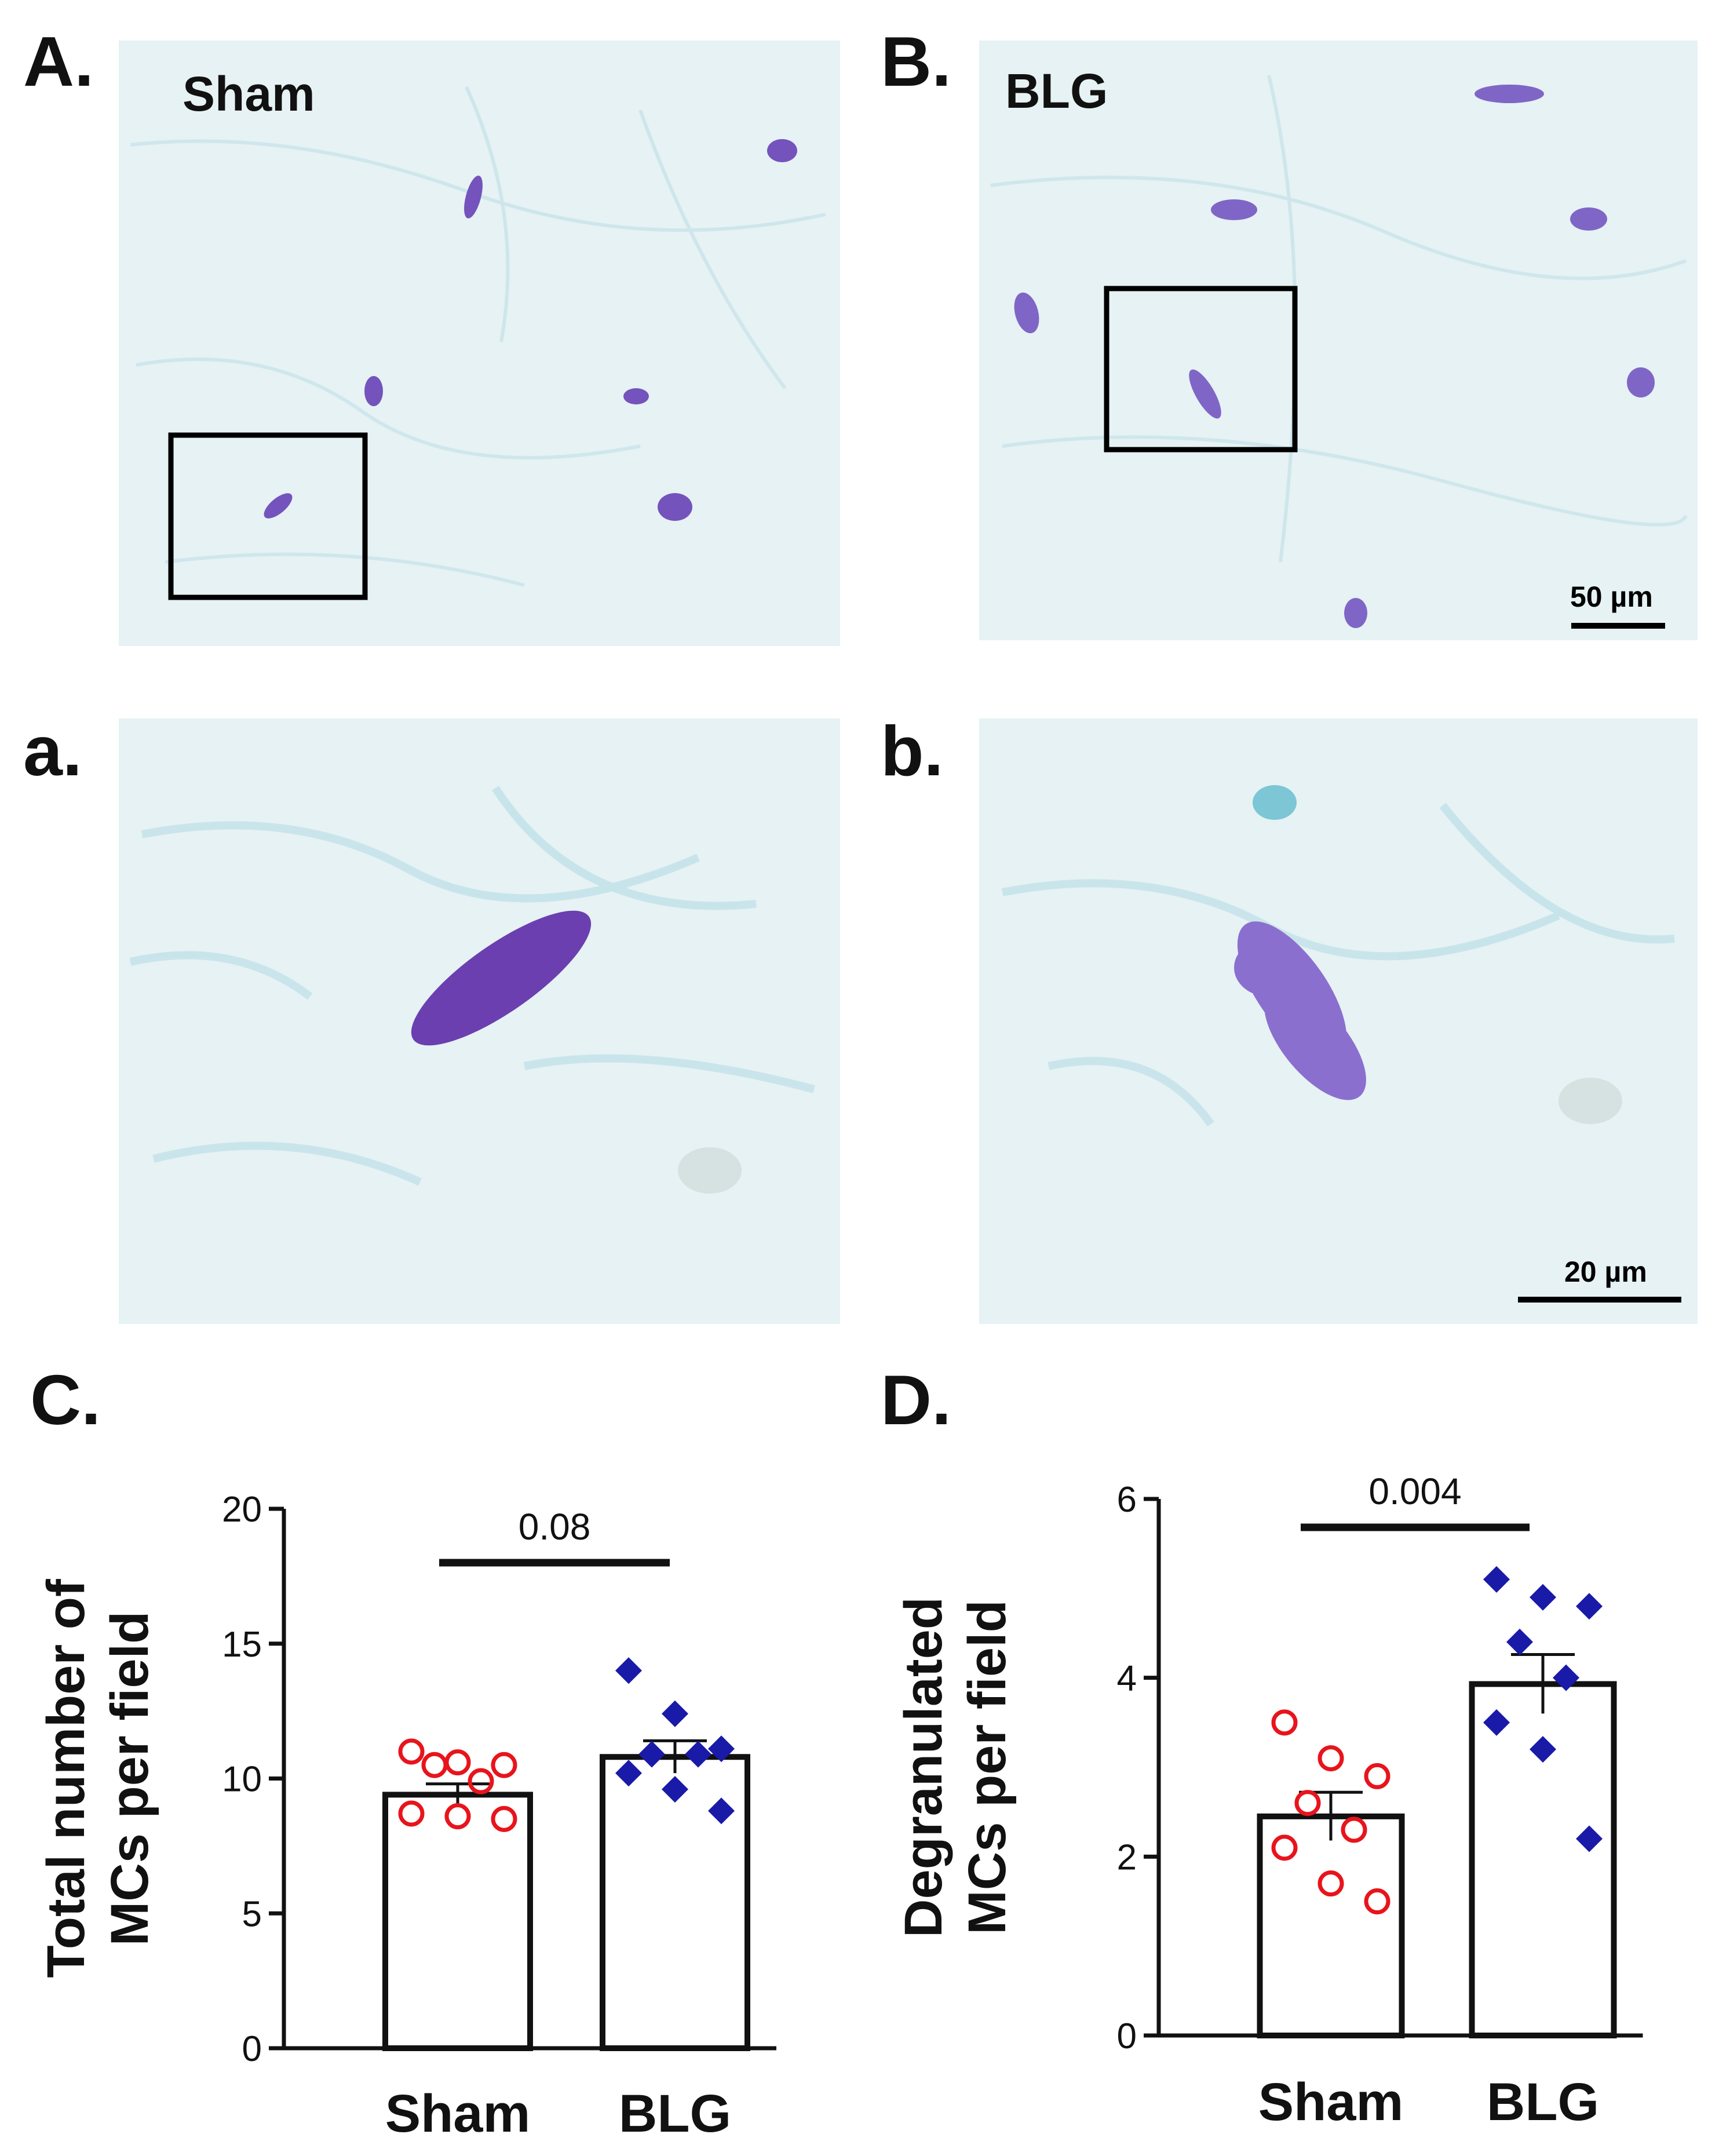 This screenshot has height=2156, width=1719. What do you see at coordinates (916, 1399) in the screenshot?
I see `panel-label-D: D.` at bounding box center [916, 1399].